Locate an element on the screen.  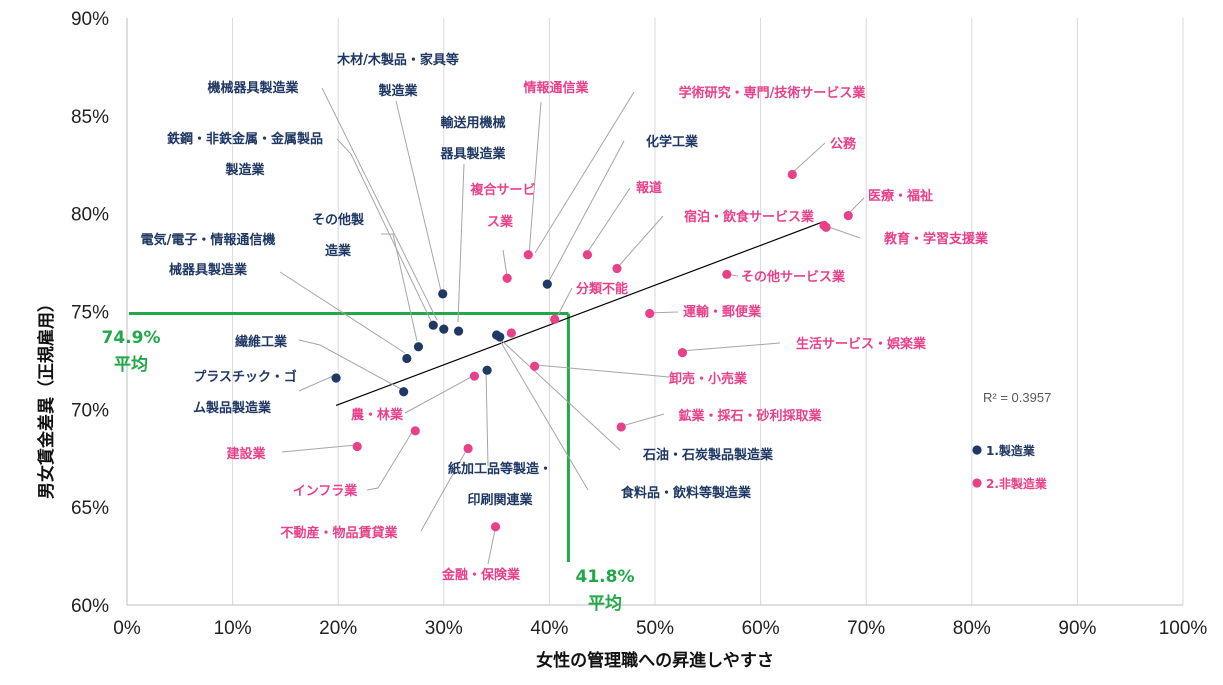
point-label: 複合サービス業 is located at coordinates (502, 206).